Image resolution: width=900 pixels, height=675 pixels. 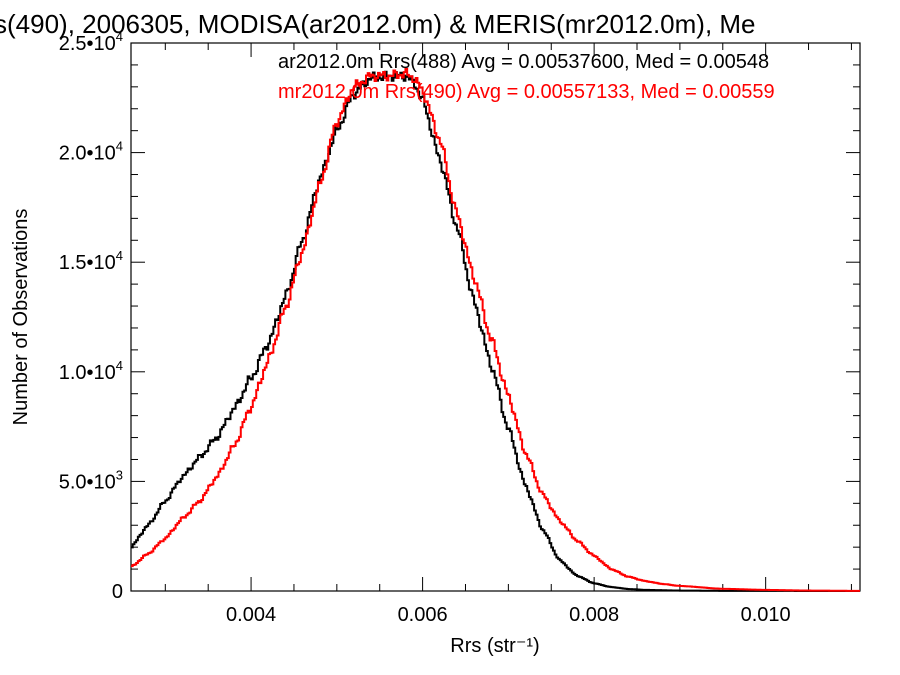 I want to click on y-axis-label: Number of Observations, so click(x=21, y=317).